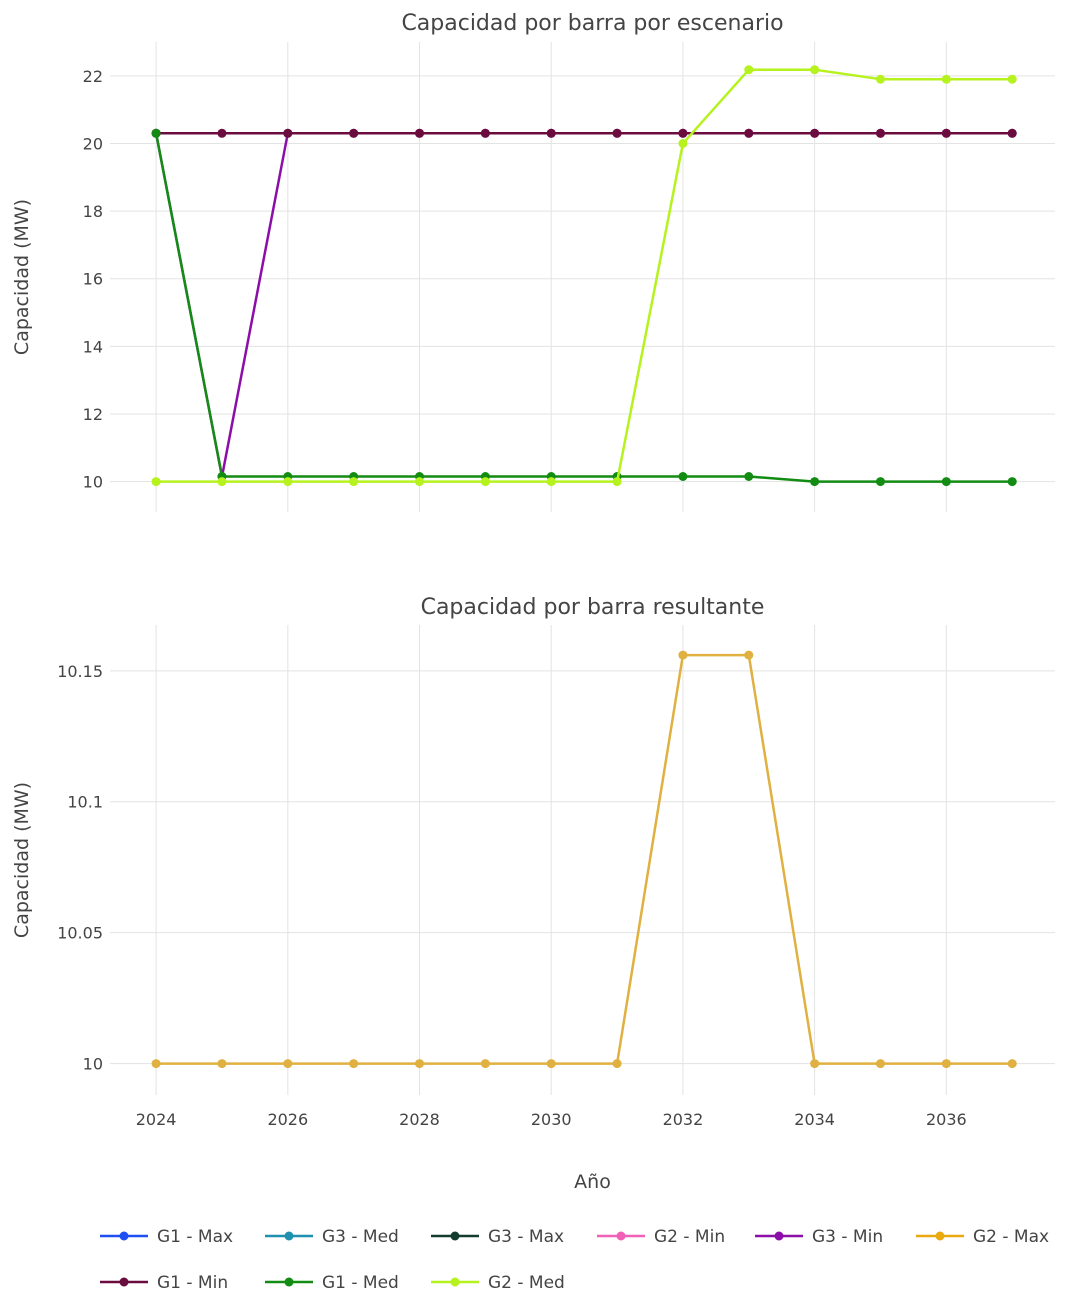 Image resolution: width=1072 pixels, height=1301 pixels. Describe the element at coordinates (93, 143) in the screenshot. I see `y-tick-label: 20` at that location.